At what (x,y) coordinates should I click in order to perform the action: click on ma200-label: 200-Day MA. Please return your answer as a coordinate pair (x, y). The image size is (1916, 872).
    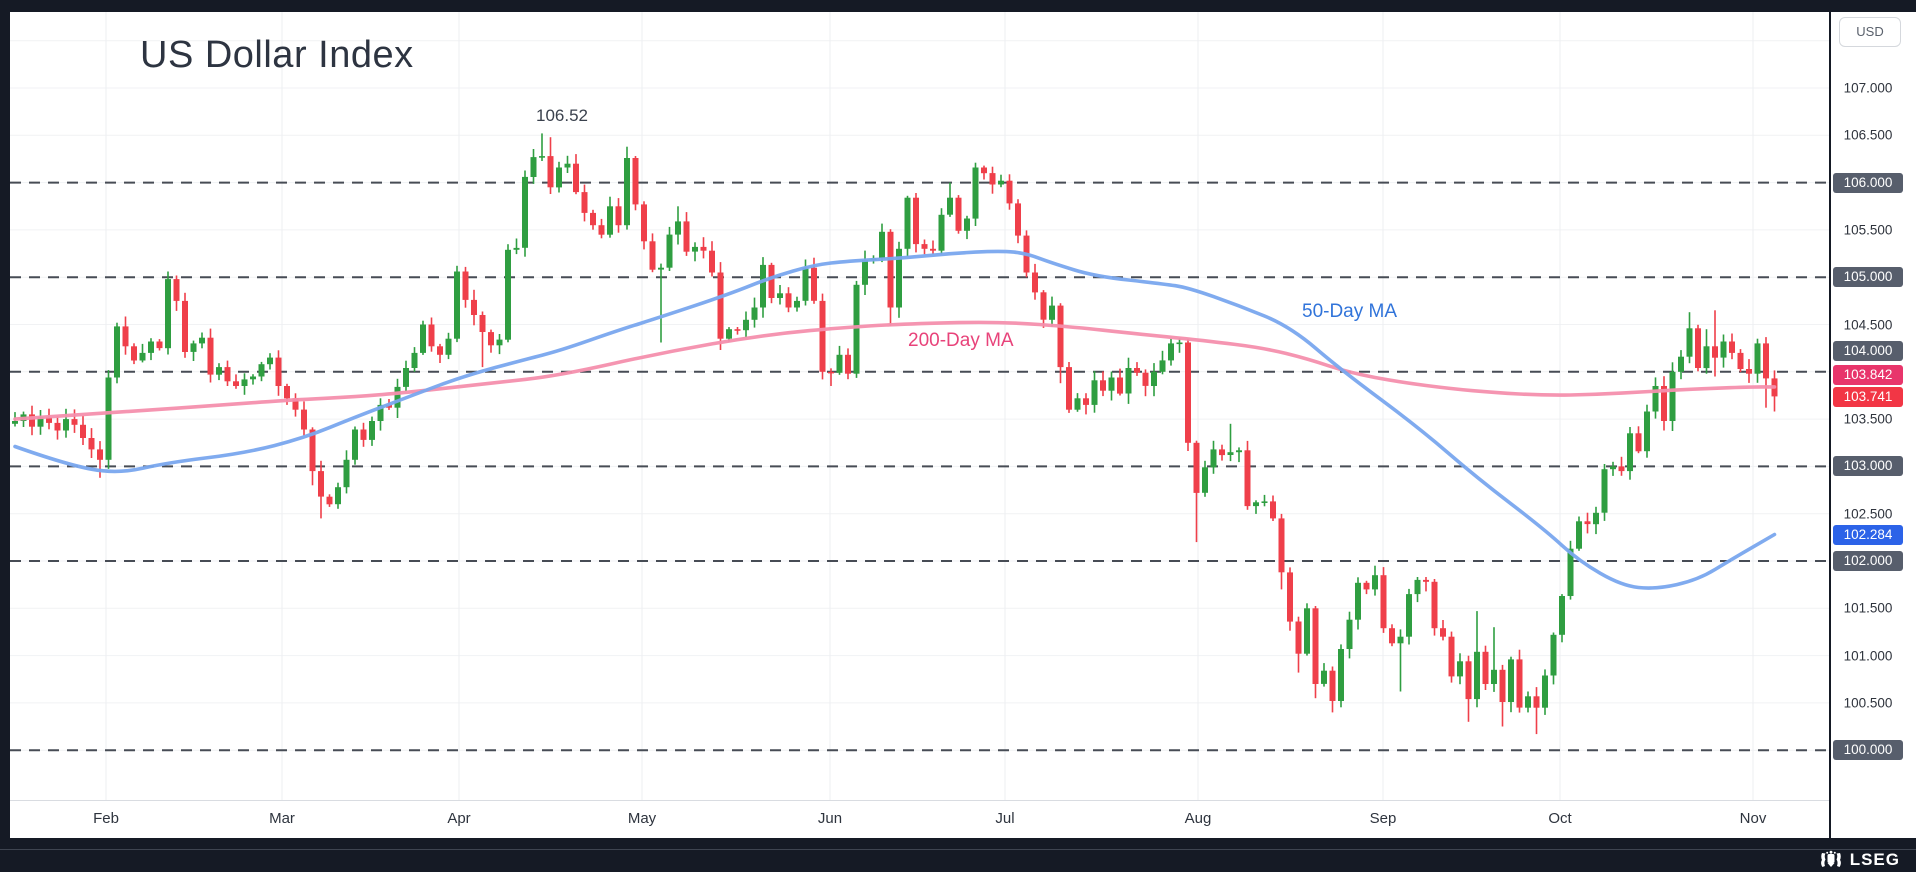
    Looking at the image, I should click on (961, 340).